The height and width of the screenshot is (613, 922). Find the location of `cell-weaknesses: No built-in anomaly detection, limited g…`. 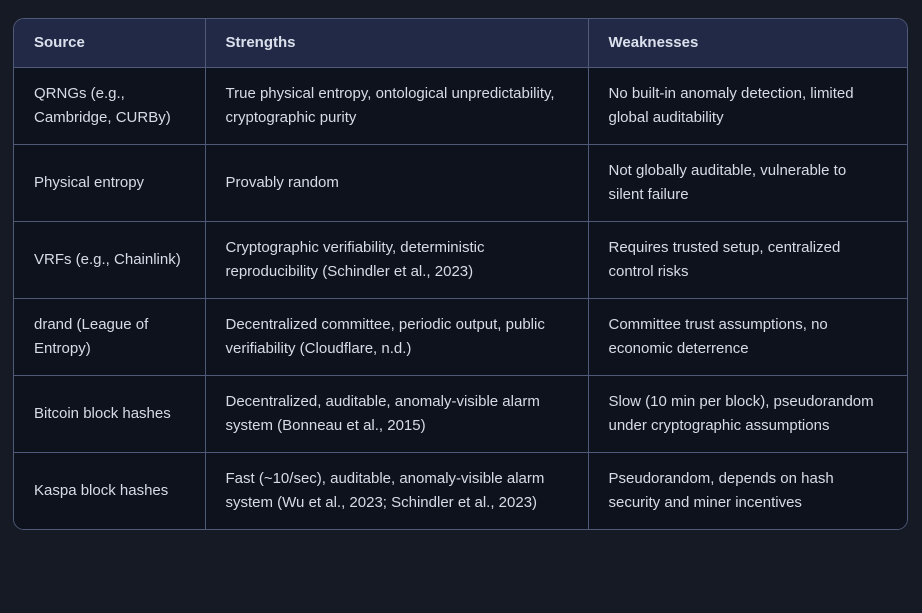

cell-weaknesses: No built-in anomaly detection, limited g… is located at coordinates (747, 106).